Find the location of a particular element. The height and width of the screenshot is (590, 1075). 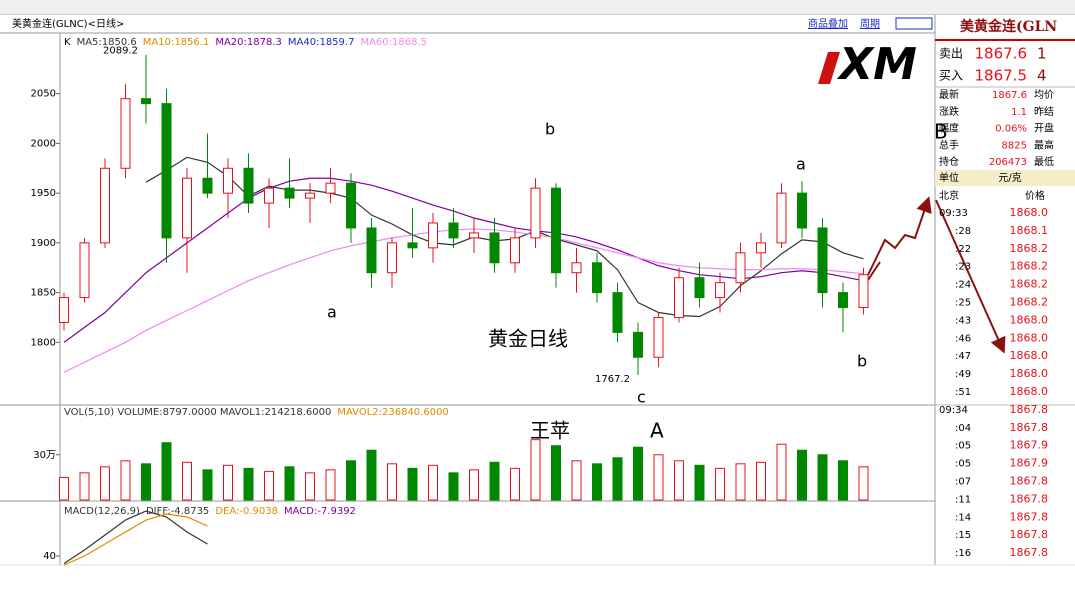

legend-item: MAVOL2:236840.6000 is located at coordinates (392, 412).